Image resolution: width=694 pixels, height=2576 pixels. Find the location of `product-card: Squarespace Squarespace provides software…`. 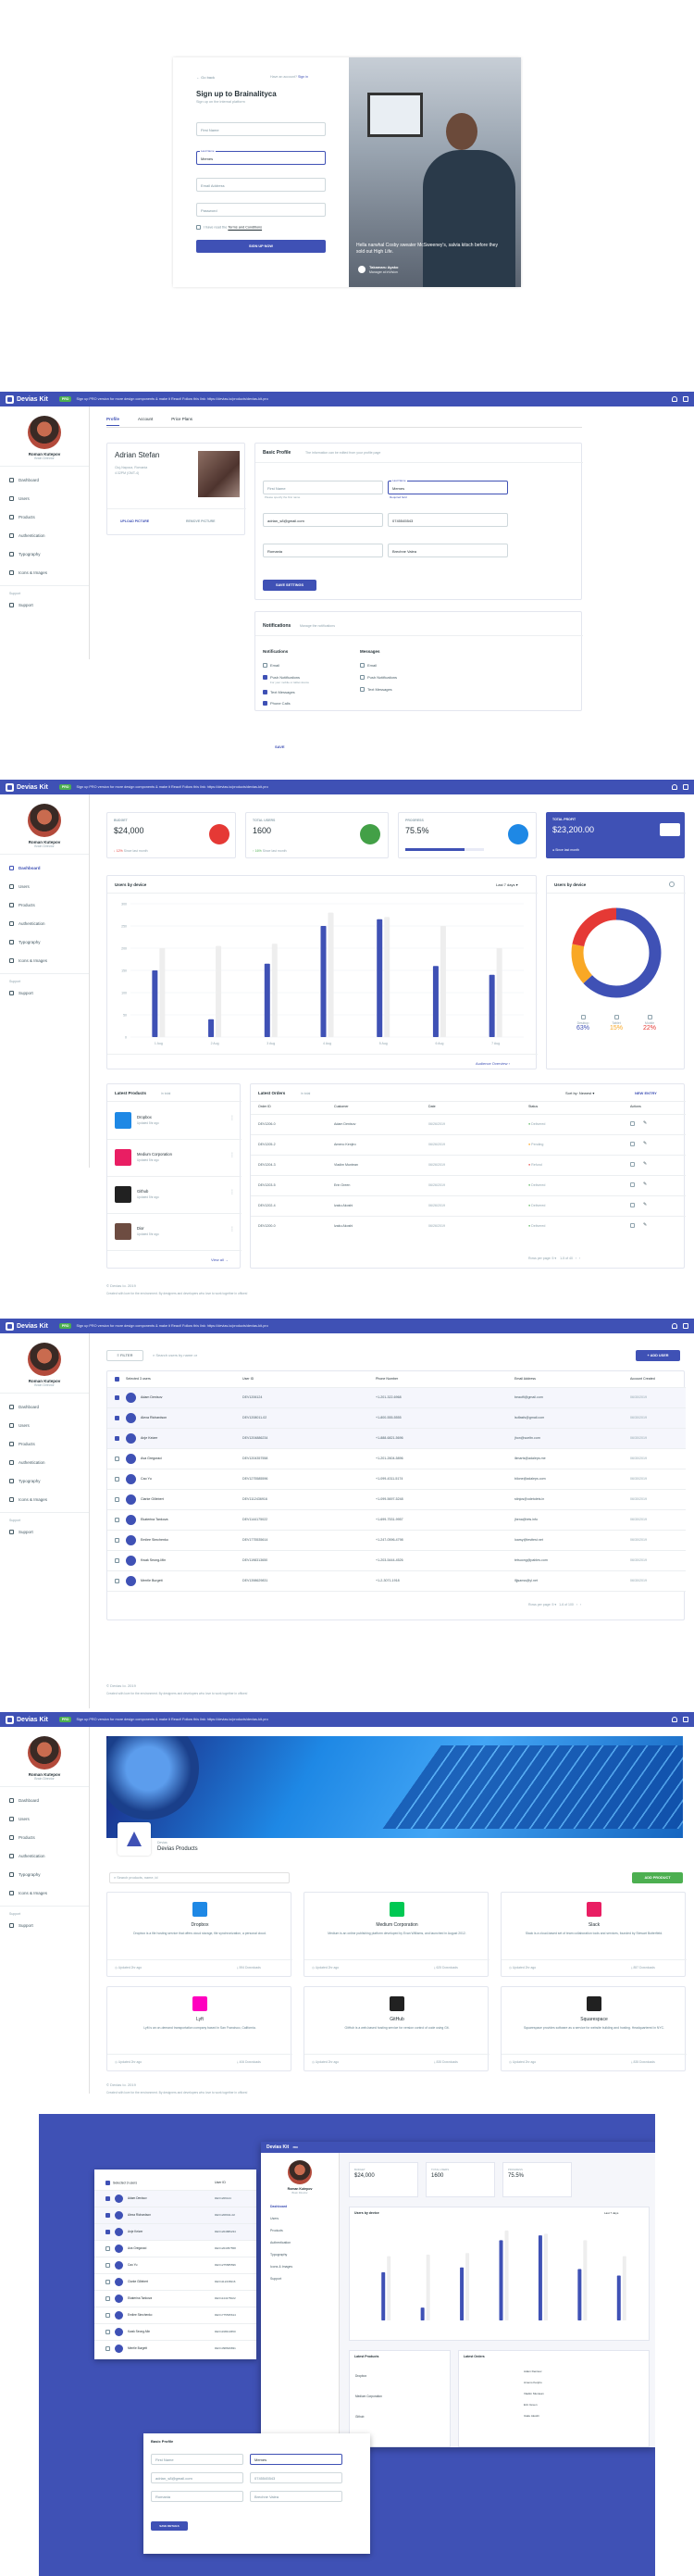

product-card: Squarespace Squarespace provides software… is located at coordinates (594, 2029).